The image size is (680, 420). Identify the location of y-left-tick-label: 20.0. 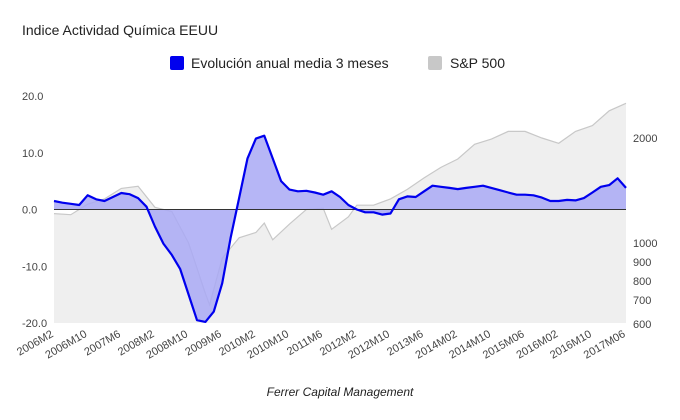
(32, 97).